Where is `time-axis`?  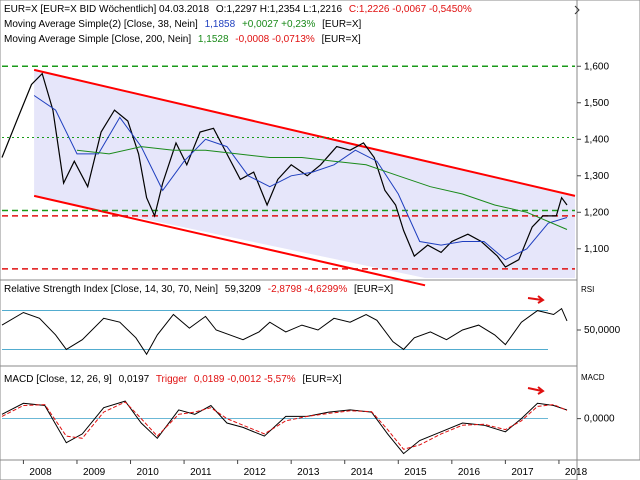
time-axis is located at coordinates (289, 469).